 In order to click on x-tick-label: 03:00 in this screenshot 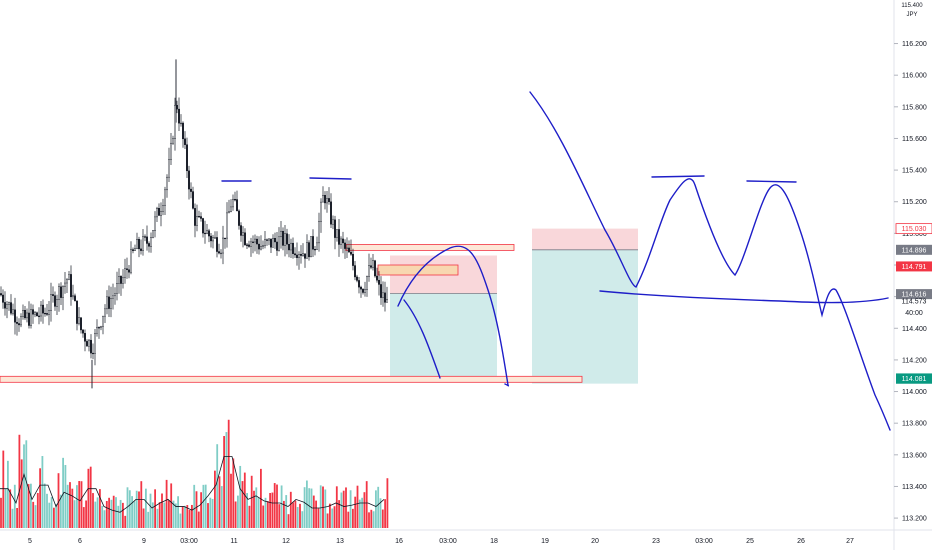, I will do `click(704, 541)`.